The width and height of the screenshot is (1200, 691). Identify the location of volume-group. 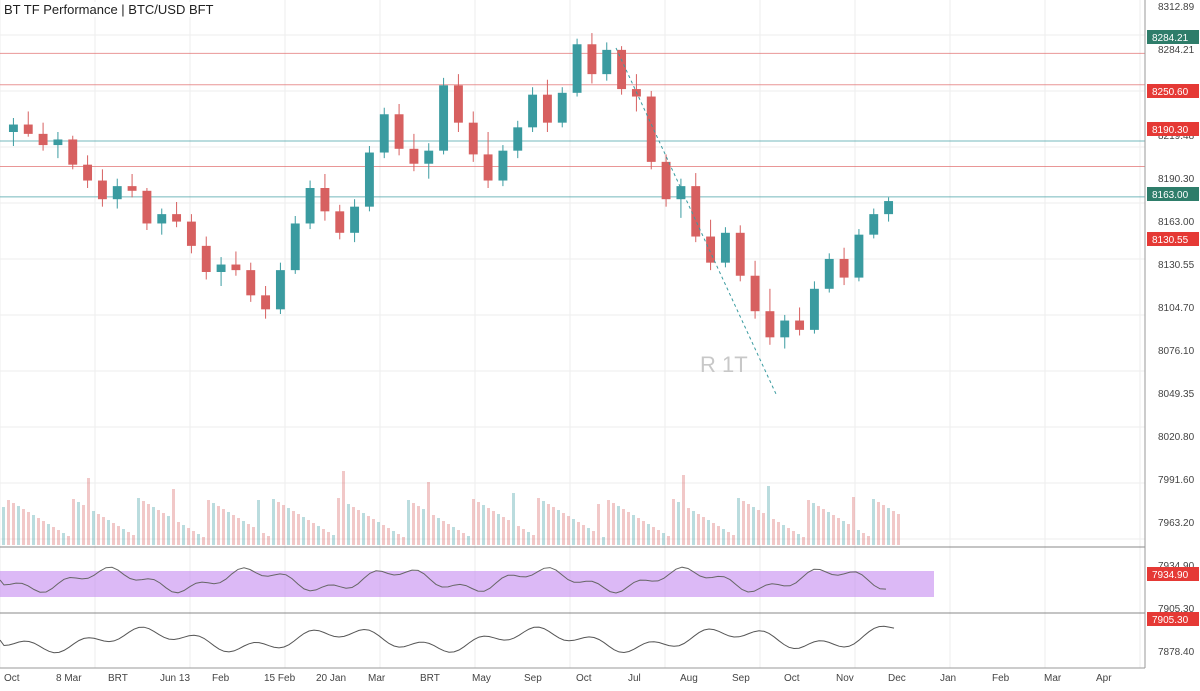
(451, 508).